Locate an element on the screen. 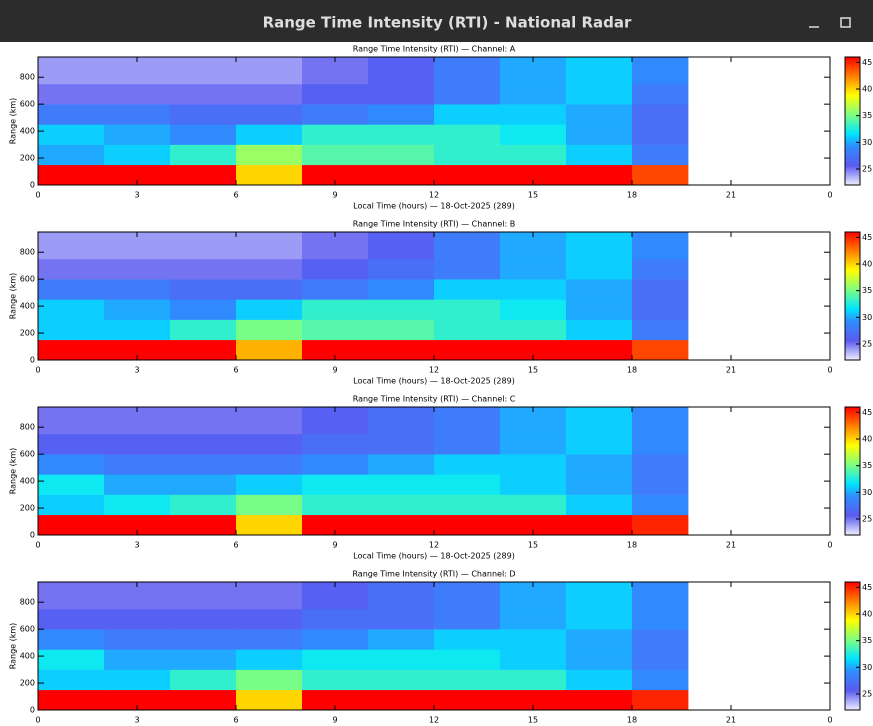 This screenshot has height=726, width=873. y-tick-label: 200 is located at coordinates (27, 683).